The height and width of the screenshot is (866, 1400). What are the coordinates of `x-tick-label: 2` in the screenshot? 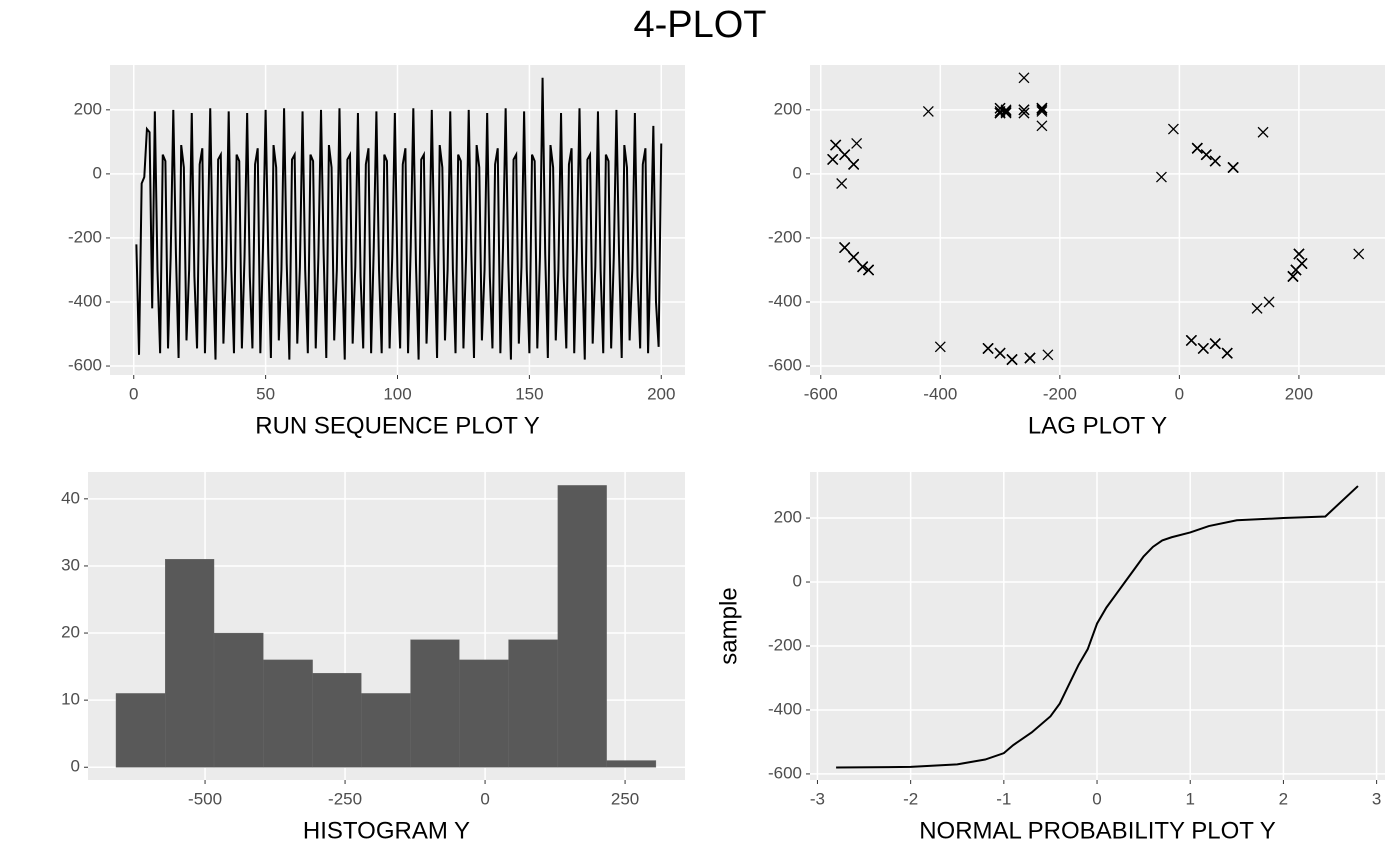 It's located at (1283, 798).